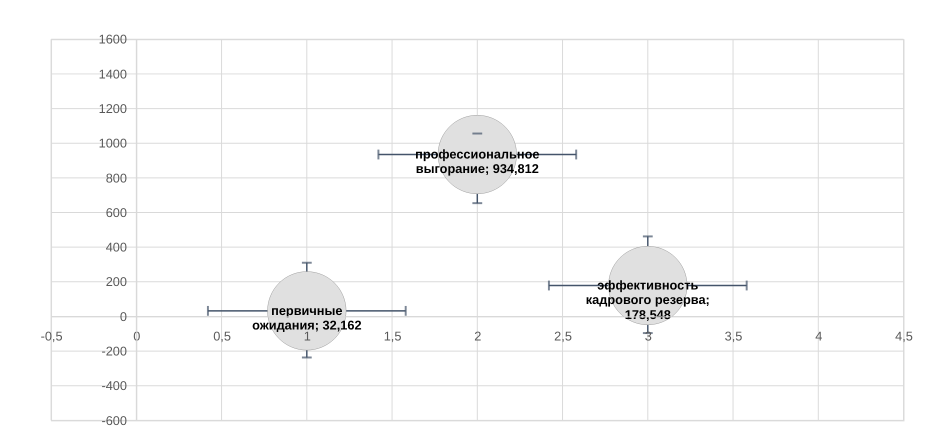  What do you see at coordinates (114, 350) in the screenshot?
I see `y-tick-label: -200` at bounding box center [114, 350].